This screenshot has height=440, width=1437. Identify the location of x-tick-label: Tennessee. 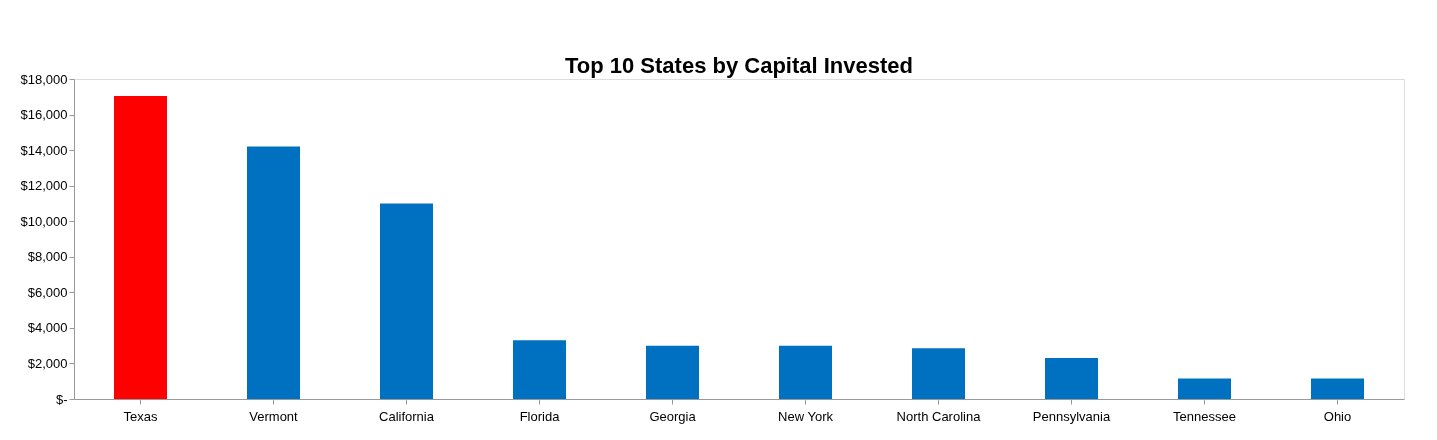
(1204, 416).